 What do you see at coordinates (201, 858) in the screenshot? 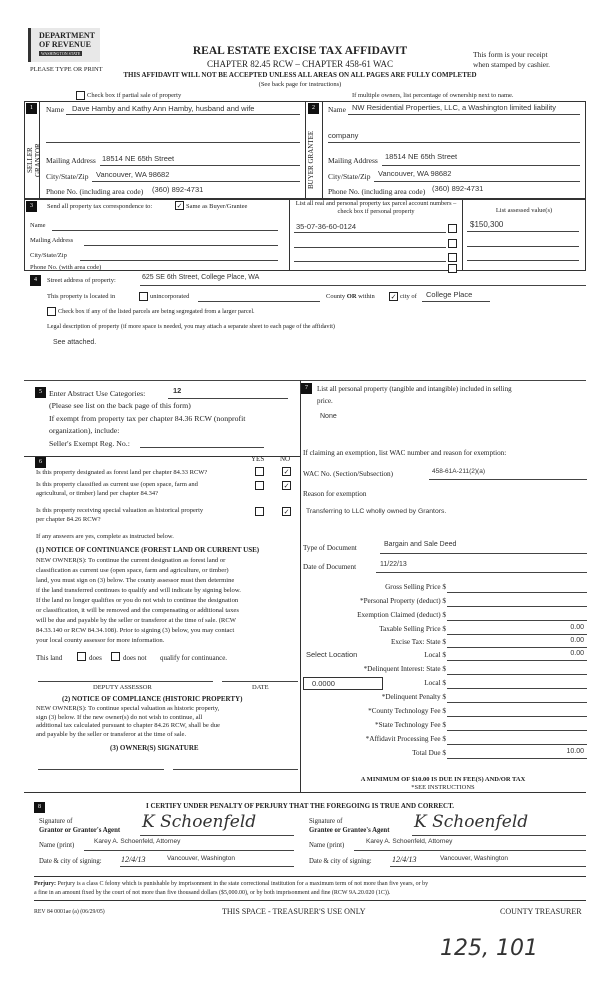
I see `grantor-signing-city: Vancouver, Washington` at bounding box center [201, 858].